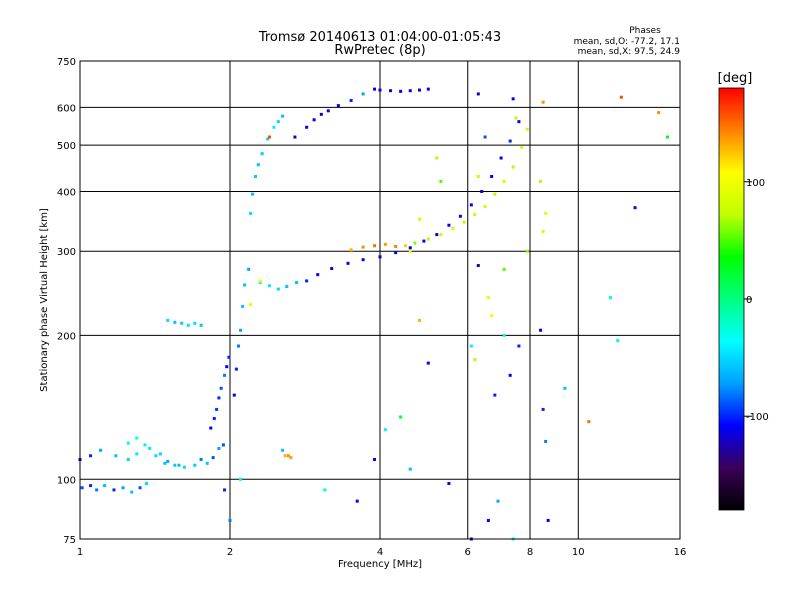 This screenshot has width=800, height=600. Describe the element at coordinates (379, 37) in the screenshot. I see `chart-title: Tromsø 20140613 01:04:00-01:05:43` at that location.